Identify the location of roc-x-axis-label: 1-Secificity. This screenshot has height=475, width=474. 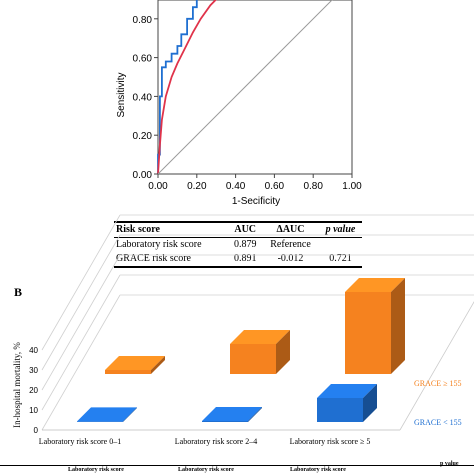
(256, 201).